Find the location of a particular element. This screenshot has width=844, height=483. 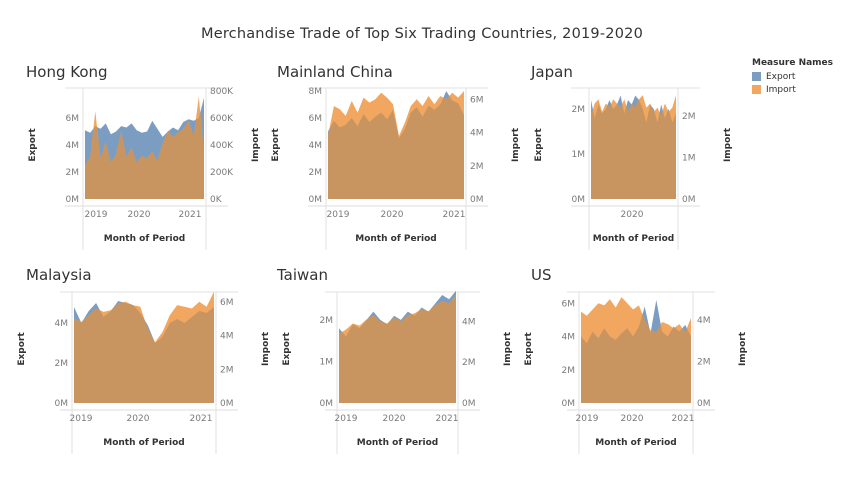

y-left-tick-us-0: 0M is located at coordinates (569, 404).